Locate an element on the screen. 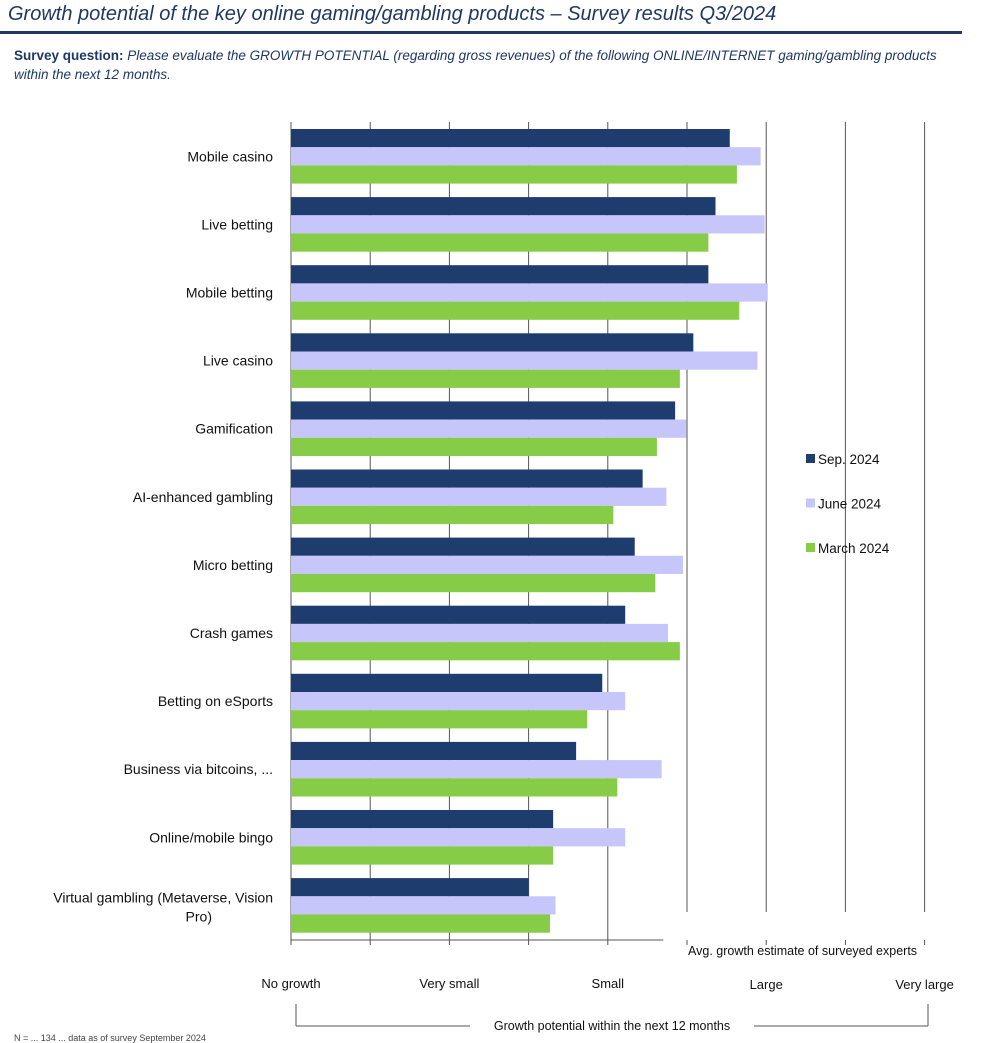 This screenshot has height=1043, width=991. legend-label: Sep. 2024 is located at coordinates (849, 459).